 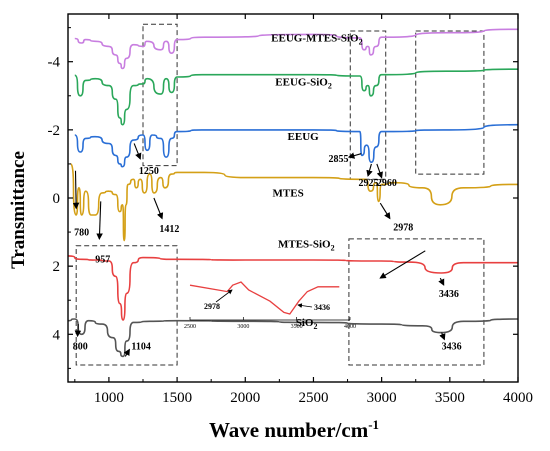 What do you see at coordinates (450, 398) in the screenshot?
I see `x-tick-label-3500: 3500` at bounding box center [450, 398].